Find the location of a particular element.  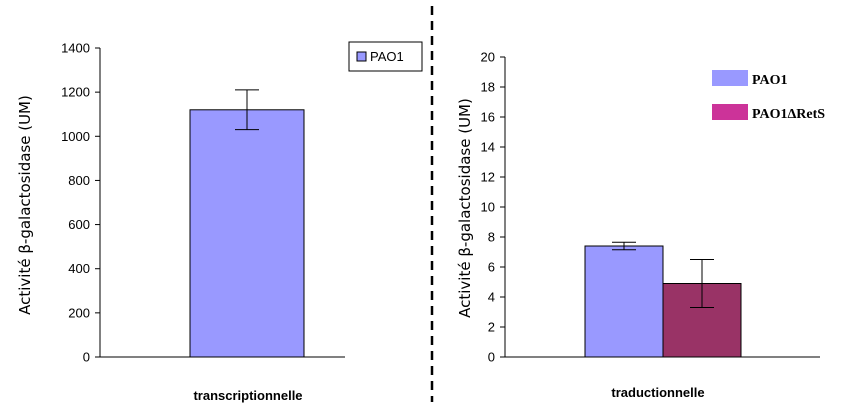

left-y-tick-label: 600 is located at coordinates (79, 224).